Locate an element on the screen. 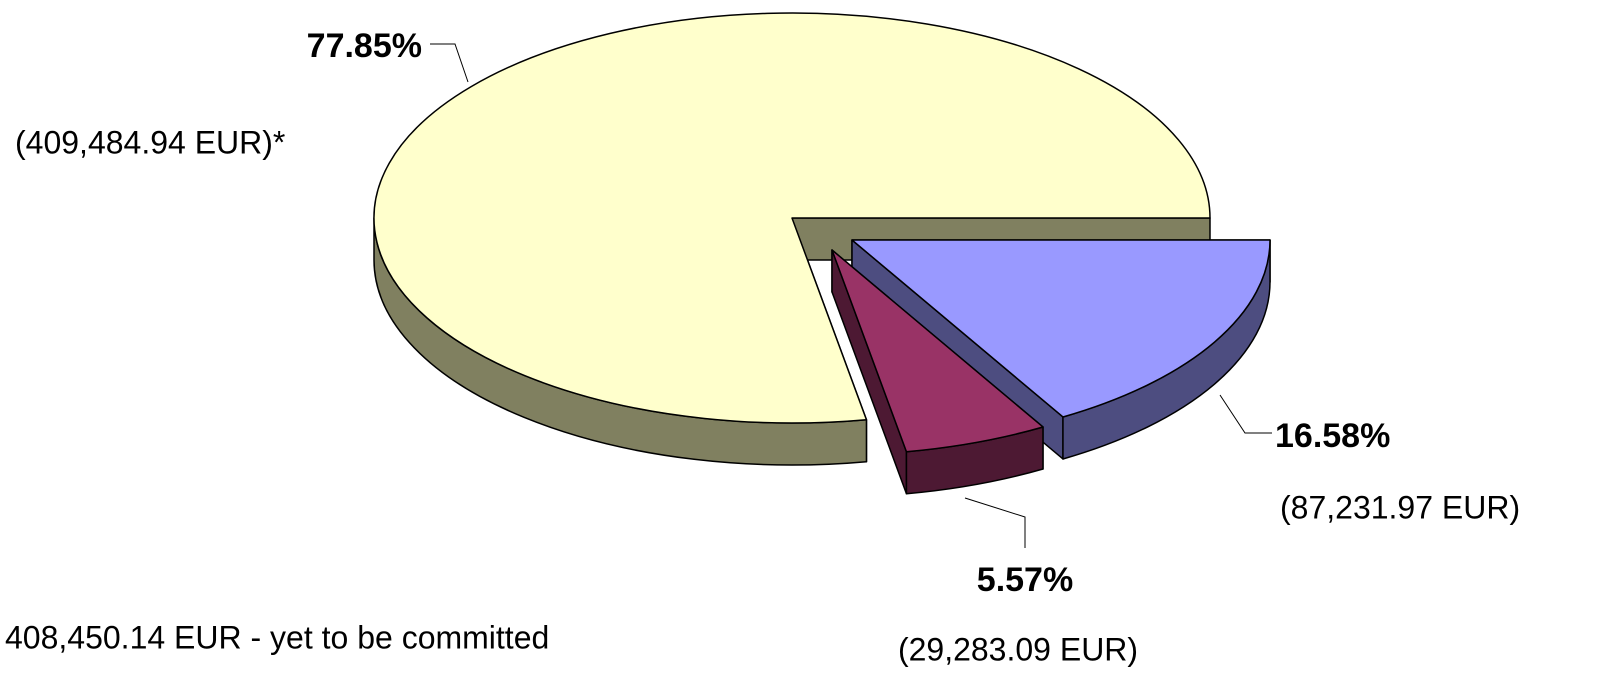 This screenshot has width=1608, height=685. percent-label: 77.85% is located at coordinates (364, 46).